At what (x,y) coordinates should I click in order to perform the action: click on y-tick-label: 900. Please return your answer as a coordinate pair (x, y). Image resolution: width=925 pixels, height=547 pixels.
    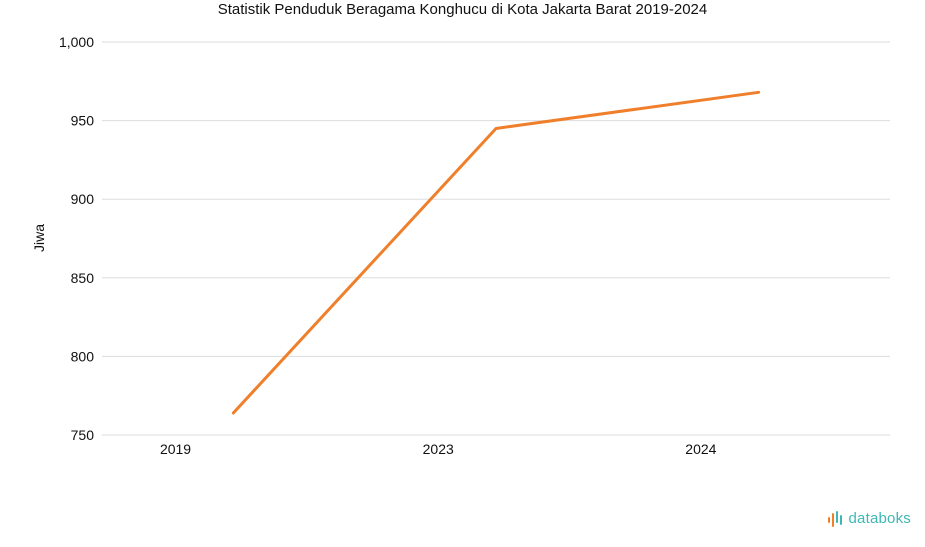
    Looking at the image, I should click on (83, 199).